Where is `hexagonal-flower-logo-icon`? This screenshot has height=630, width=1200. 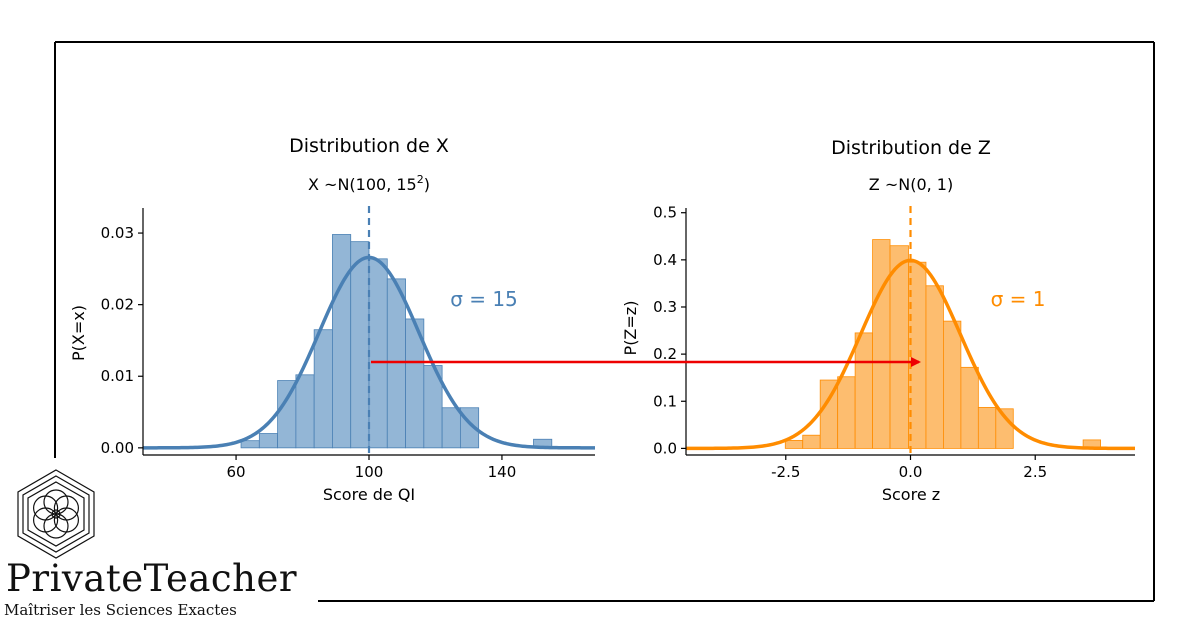
hexagonal-flower-logo-icon is located at coordinates (56, 514).